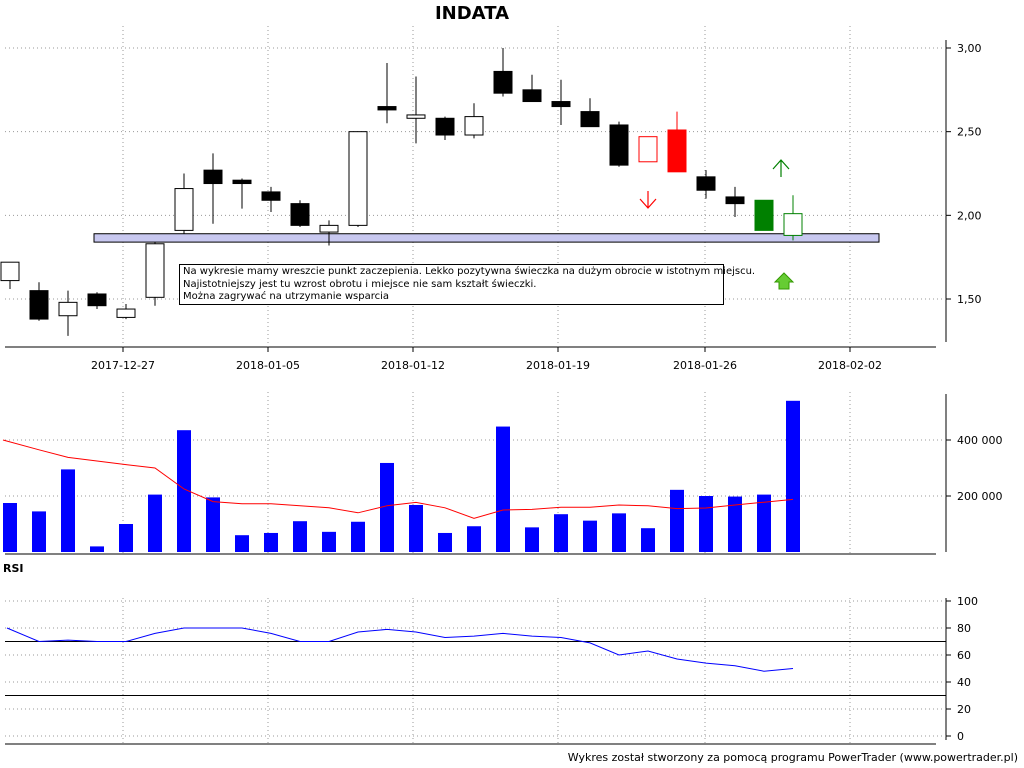 This screenshot has width=1024, height=768. What do you see at coordinates (400, 649) in the screenshot?
I see `rsi-line` at bounding box center [400, 649].